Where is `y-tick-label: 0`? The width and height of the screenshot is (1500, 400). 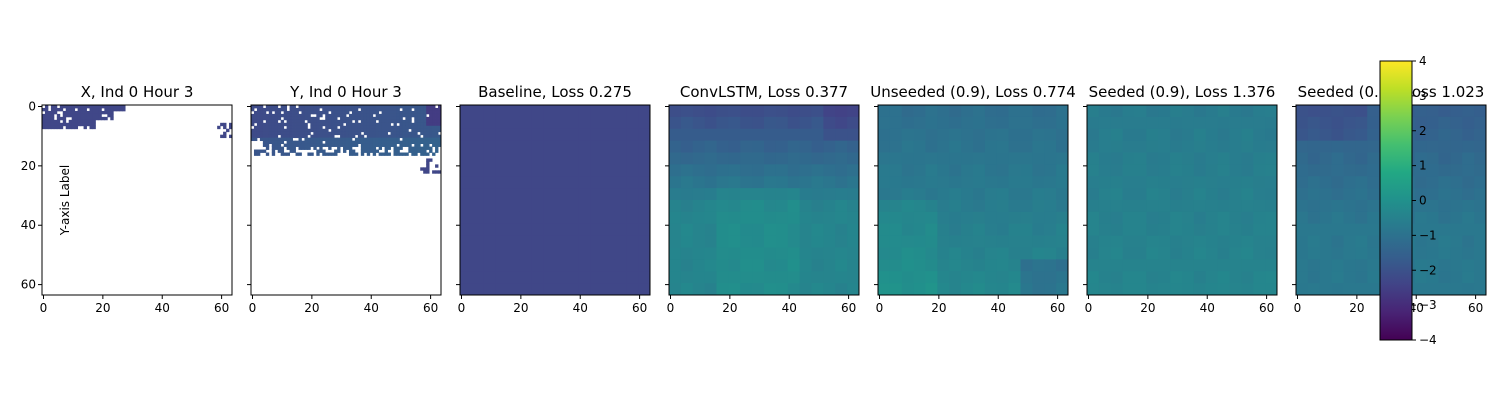 y-tick-label: 0 is located at coordinates (32, 106).